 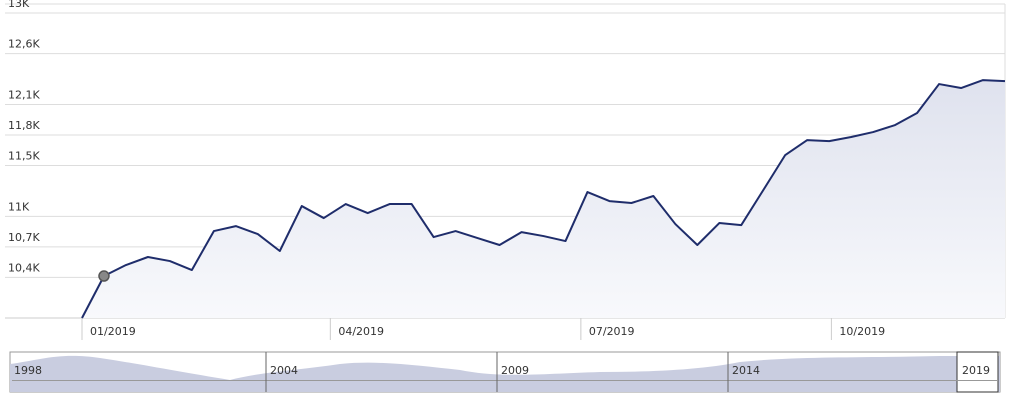 I want to click on navigator-label: 2014, so click(x=746, y=370).